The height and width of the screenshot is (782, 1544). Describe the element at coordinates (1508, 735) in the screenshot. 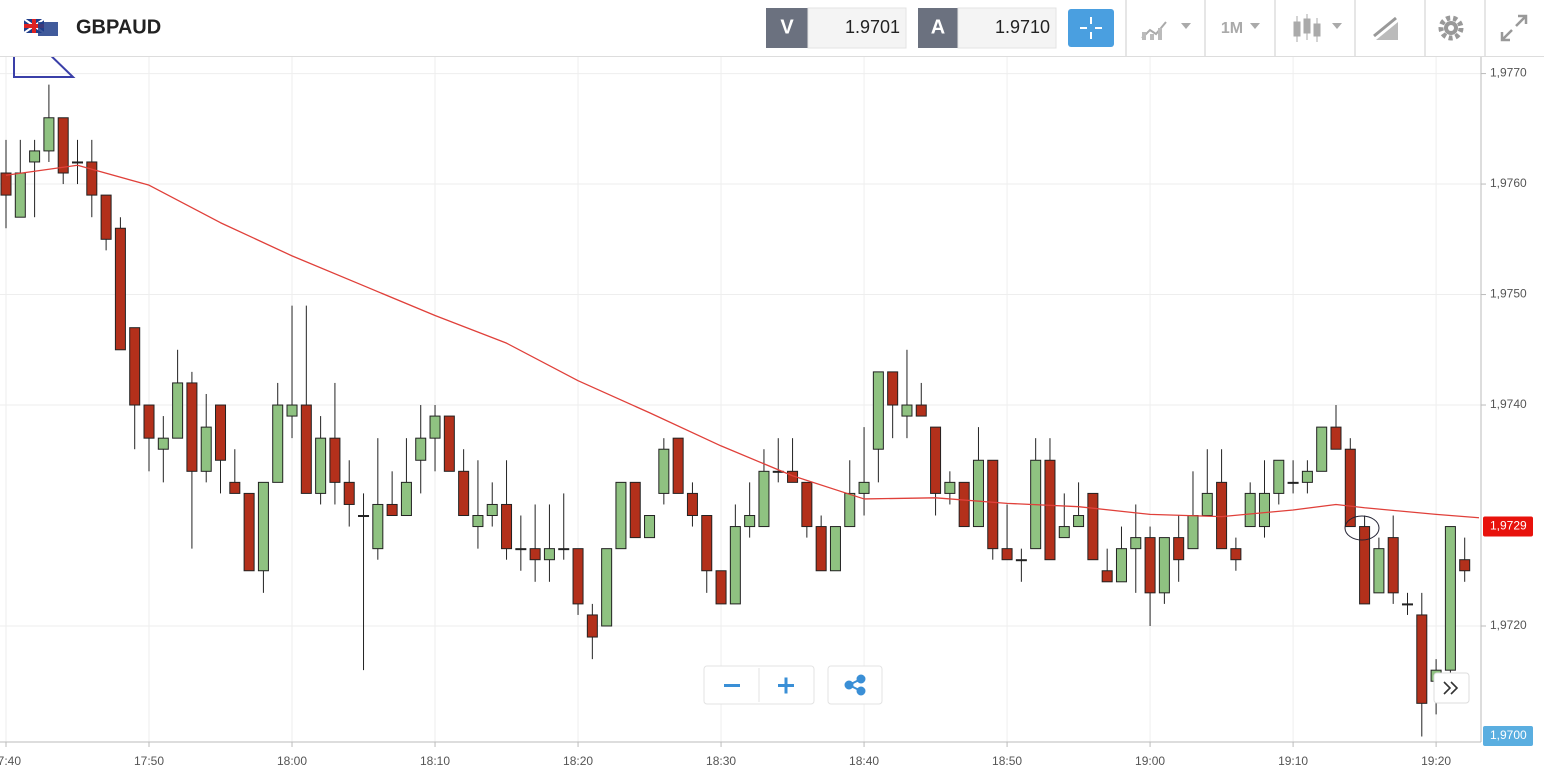

I see `low-badge-label: 1,9700` at that location.